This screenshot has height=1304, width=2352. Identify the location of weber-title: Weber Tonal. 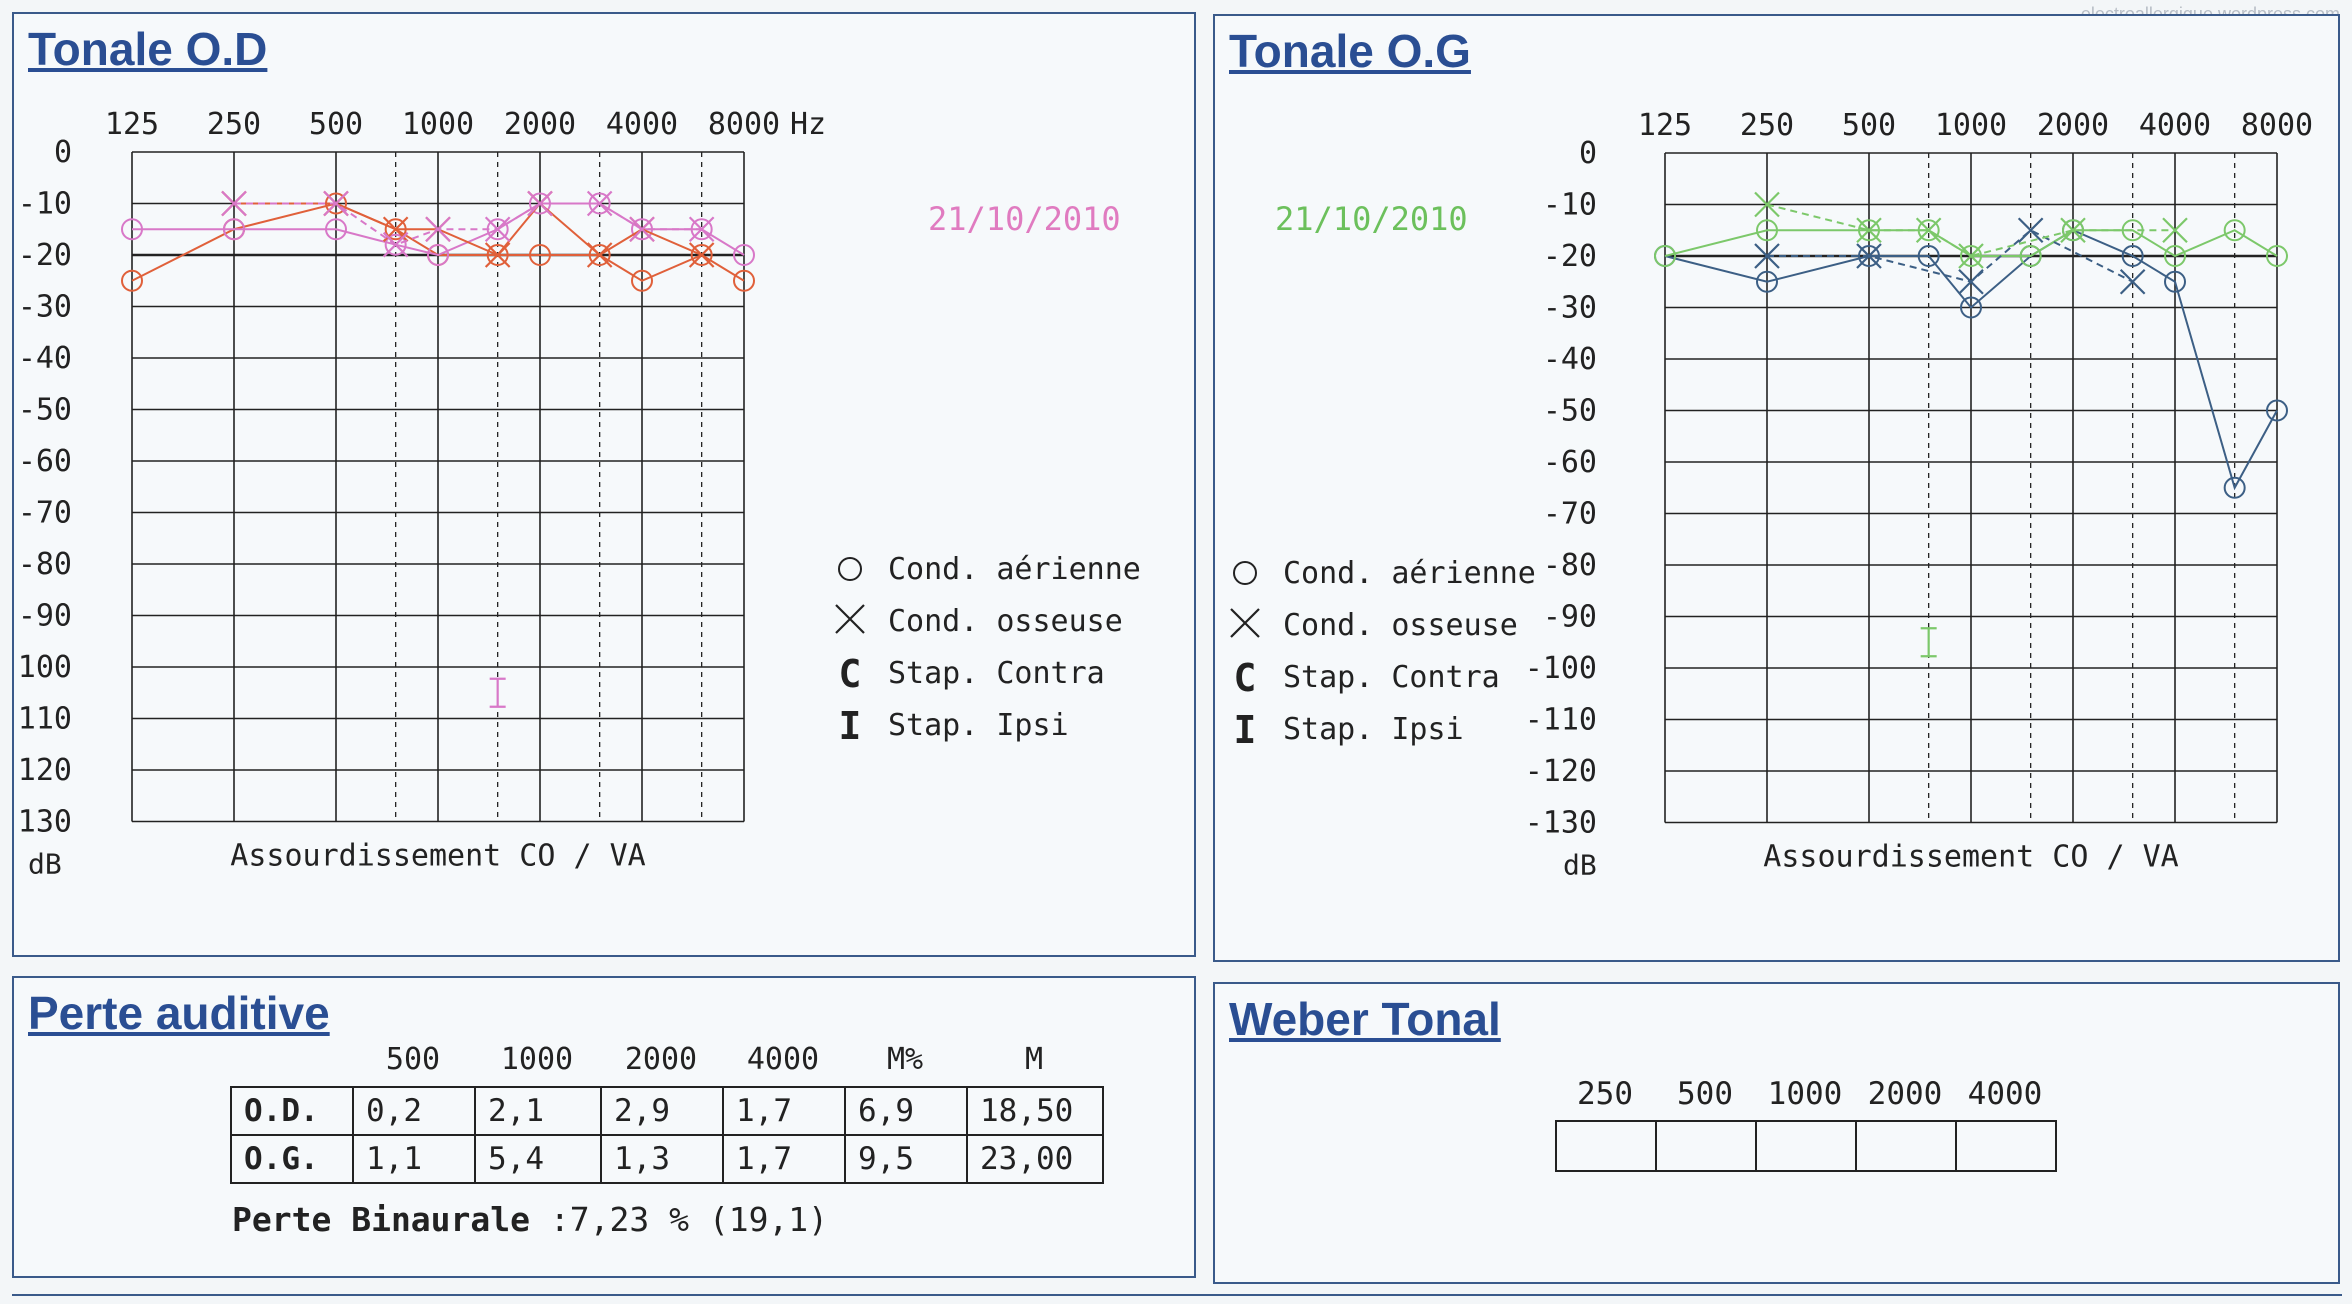
(1365, 1019).